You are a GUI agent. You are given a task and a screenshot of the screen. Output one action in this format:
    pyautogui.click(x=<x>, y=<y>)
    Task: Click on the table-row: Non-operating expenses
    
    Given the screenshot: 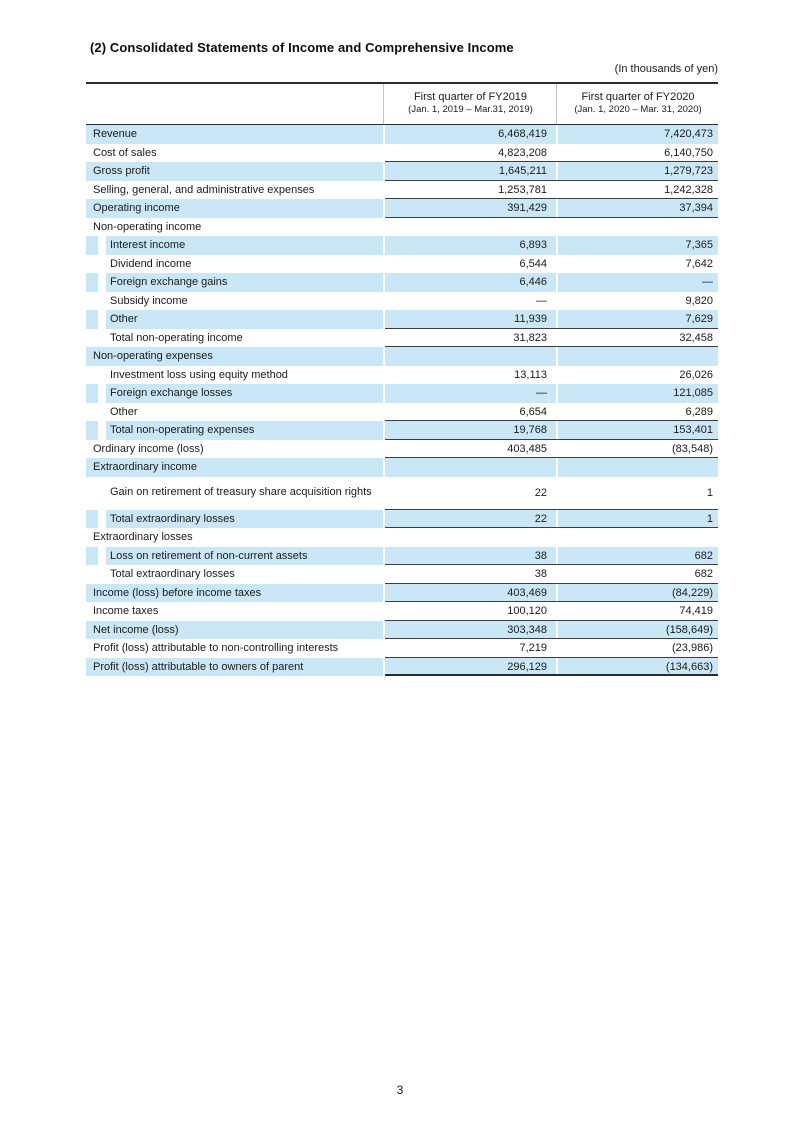 What is the action you would take?
    pyautogui.click(x=402, y=356)
    